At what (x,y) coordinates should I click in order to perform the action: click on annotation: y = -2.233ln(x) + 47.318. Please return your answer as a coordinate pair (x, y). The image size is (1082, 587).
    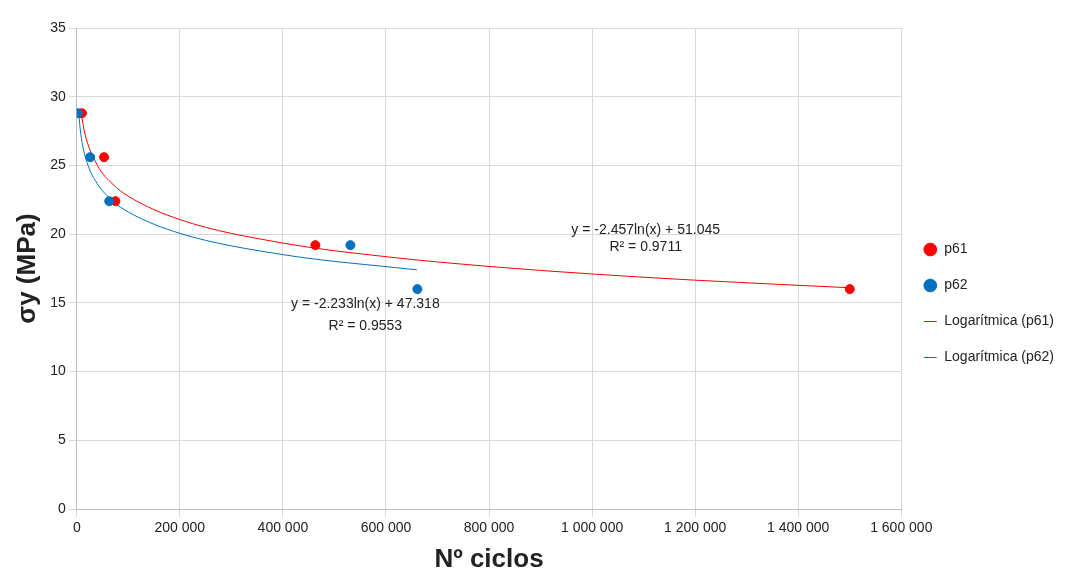
    Looking at the image, I should click on (365, 303).